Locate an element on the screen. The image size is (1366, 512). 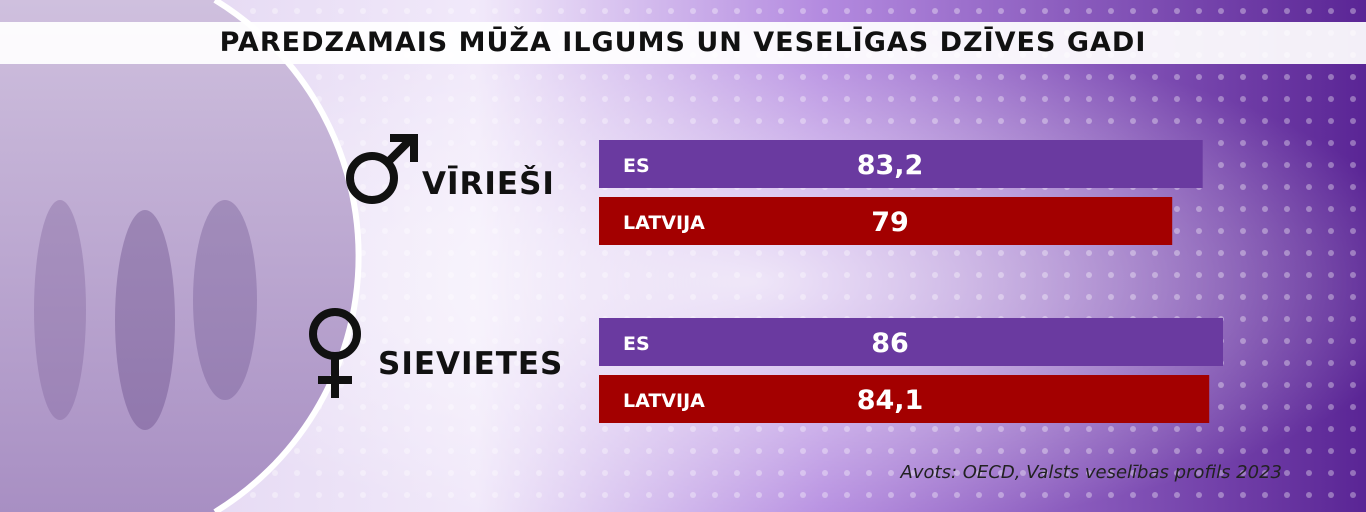
male-symbol-icon is located at coordinates (382, 169).